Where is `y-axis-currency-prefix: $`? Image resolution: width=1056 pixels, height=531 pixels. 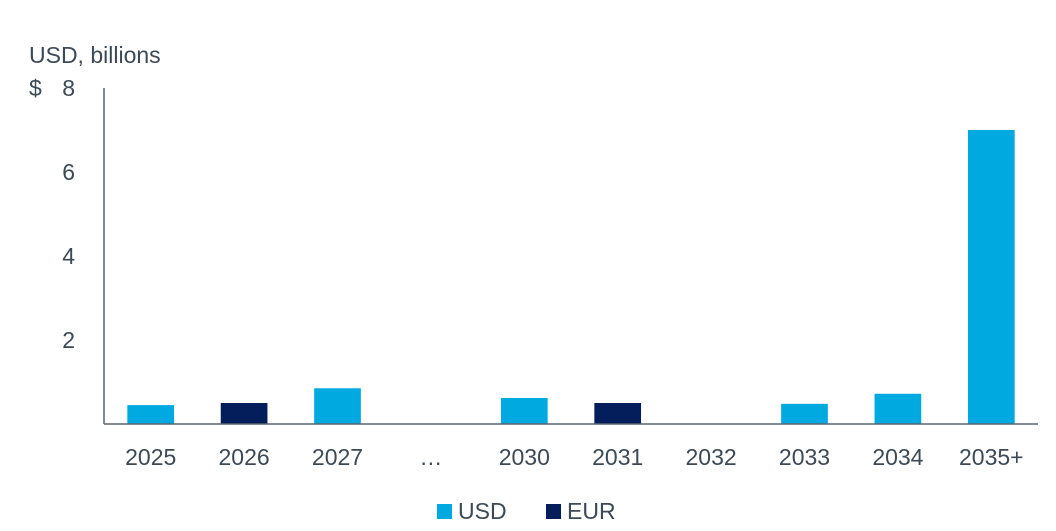 y-axis-currency-prefix: $ is located at coordinates (35, 88).